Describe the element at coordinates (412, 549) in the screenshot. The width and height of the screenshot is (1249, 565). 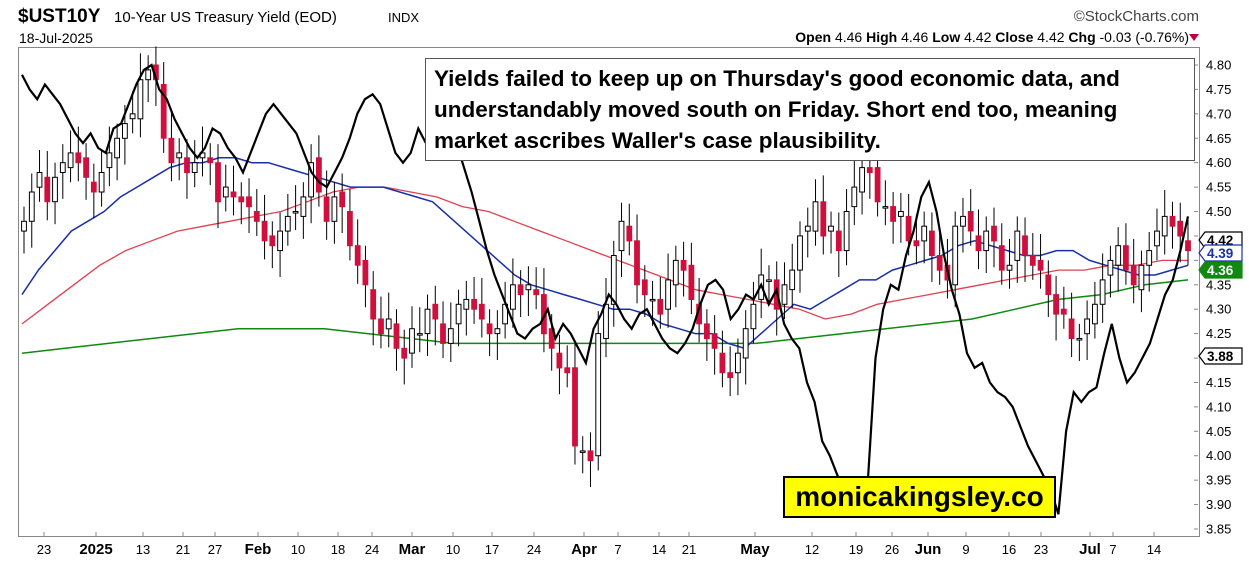
I see `x-tick-label: Mar` at that location.